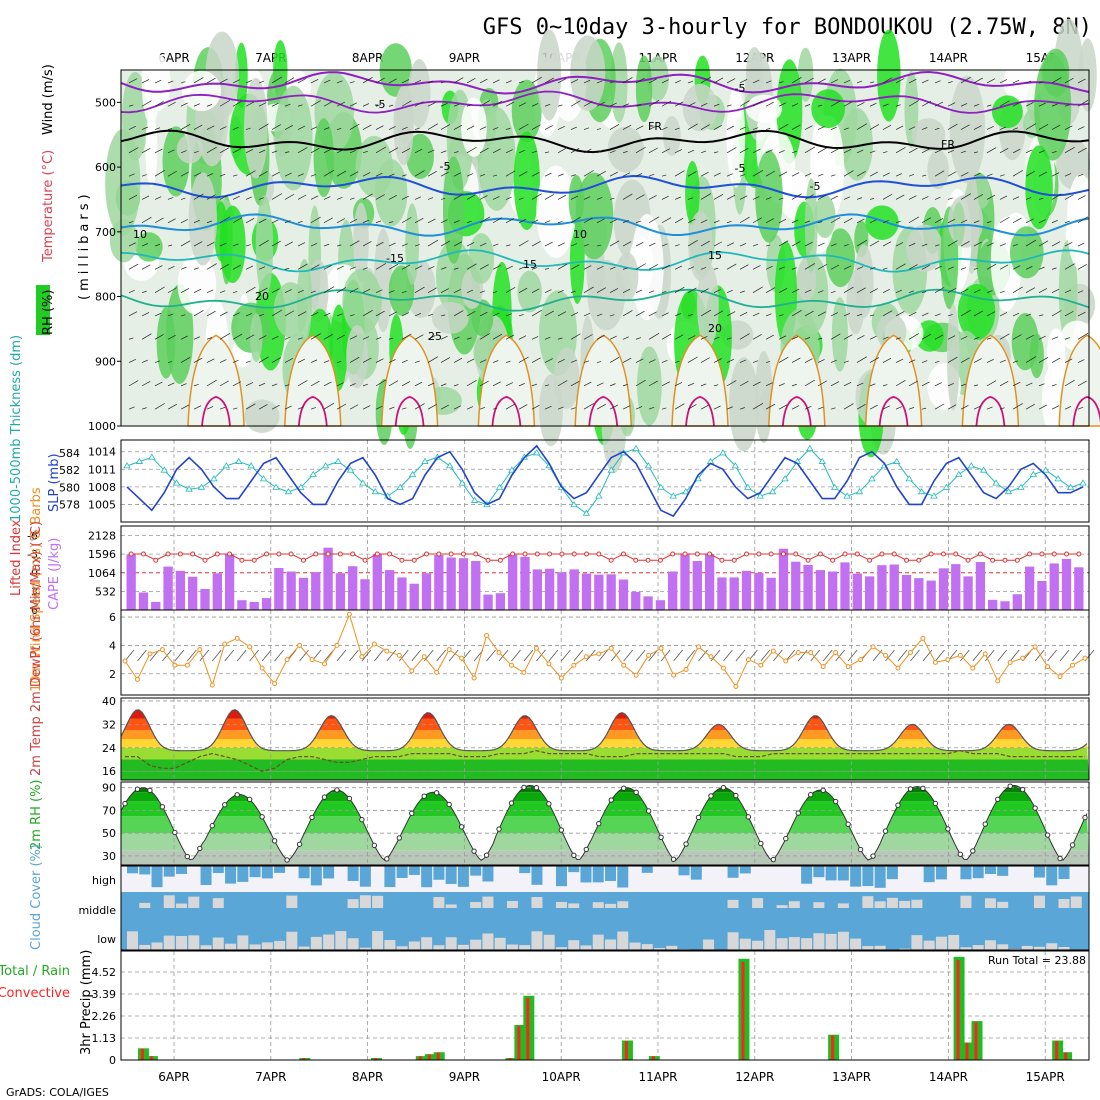  What do you see at coordinates (379, 655) in the screenshot?
I see `wind10m-barb` at bounding box center [379, 655].